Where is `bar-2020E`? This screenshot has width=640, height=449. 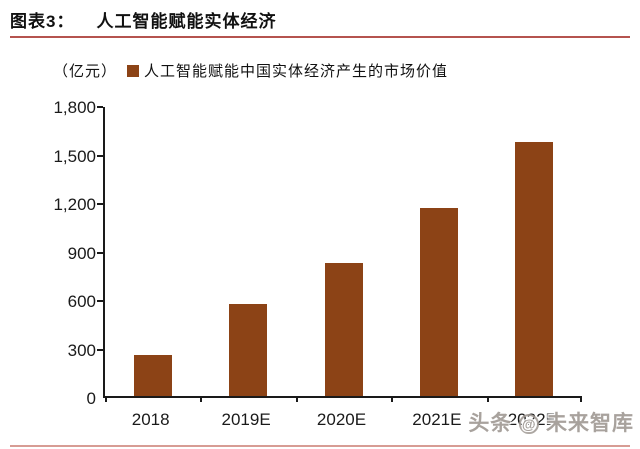
bar-2020E is located at coordinates (343, 329).